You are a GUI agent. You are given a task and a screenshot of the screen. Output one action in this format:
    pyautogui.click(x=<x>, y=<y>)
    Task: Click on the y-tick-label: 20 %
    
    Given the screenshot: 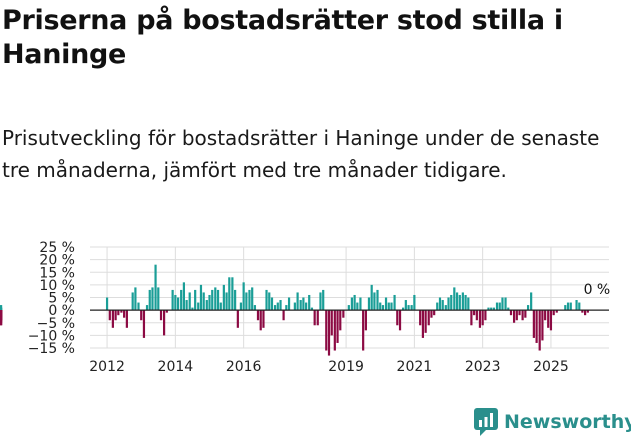 What is the action you would take?
    pyautogui.click(x=57, y=261)
    